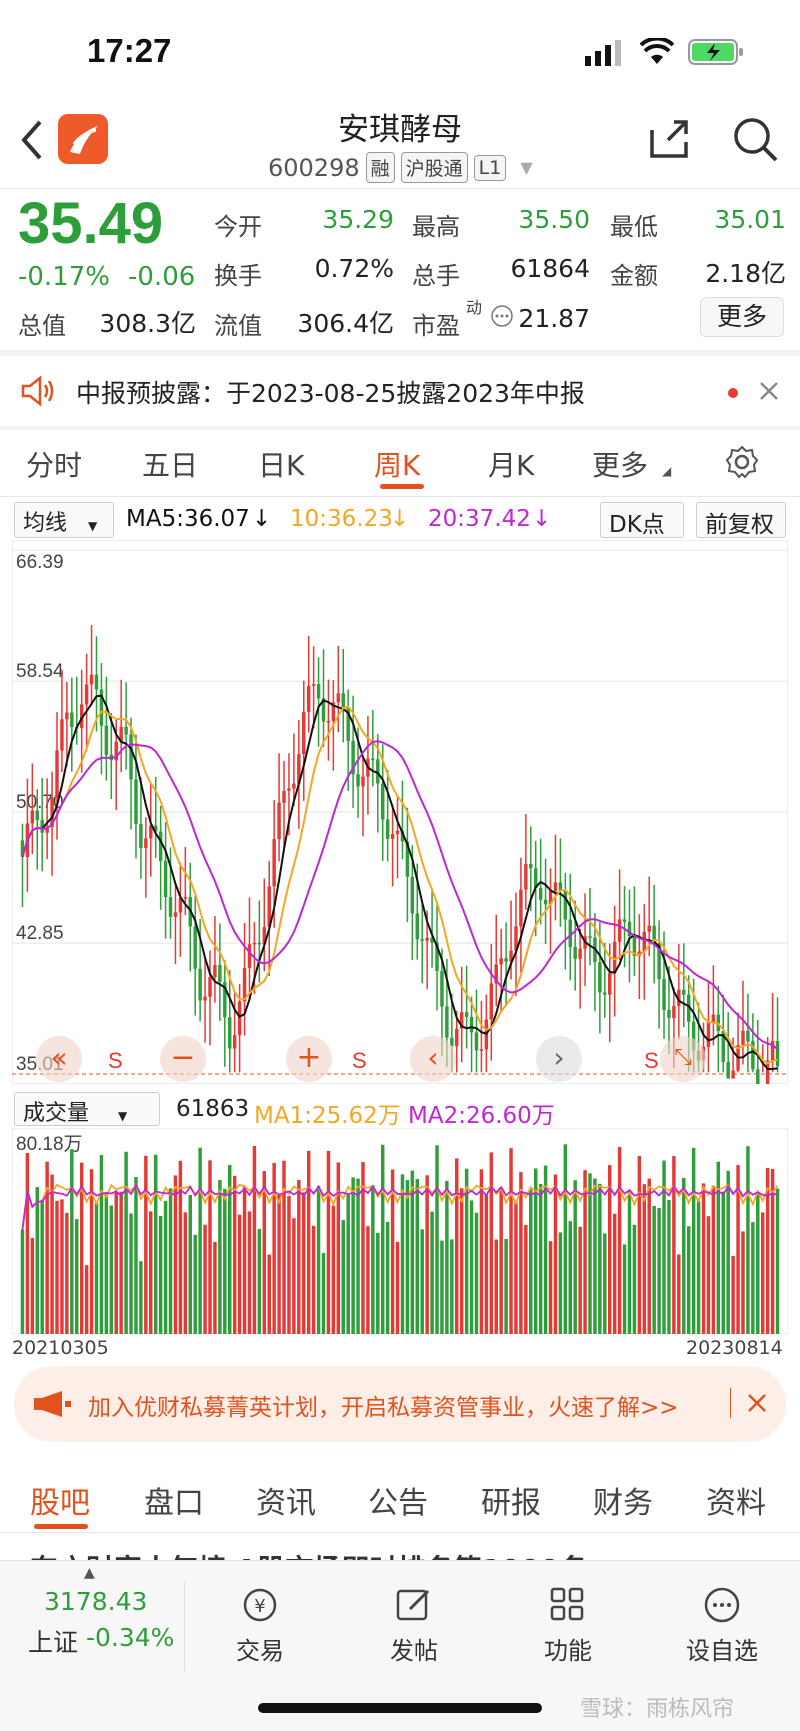  What do you see at coordinates (642, 520) in the screenshot?
I see `dk-point-button: DK点` at bounding box center [642, 520].